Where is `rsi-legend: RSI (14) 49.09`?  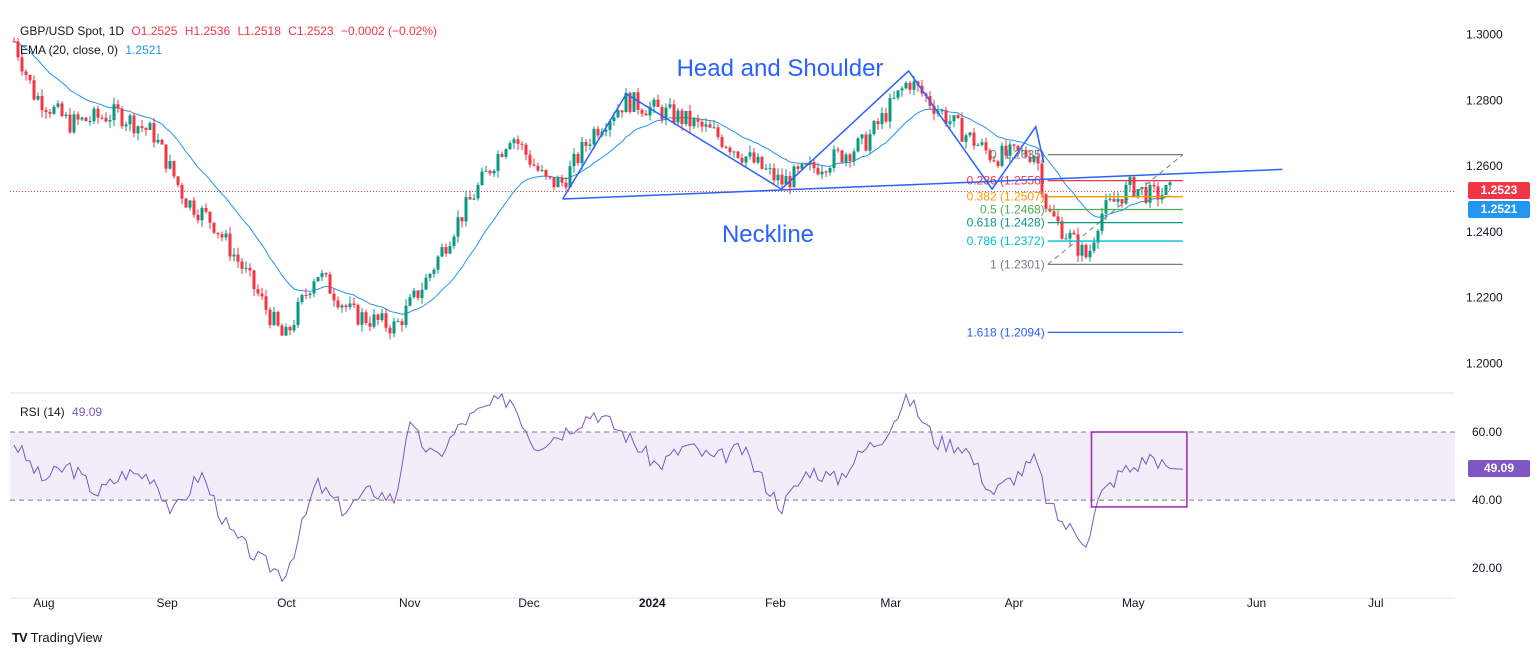
rsi-legend: RSI (14) 49.09 is located at coordinates (63, 412).